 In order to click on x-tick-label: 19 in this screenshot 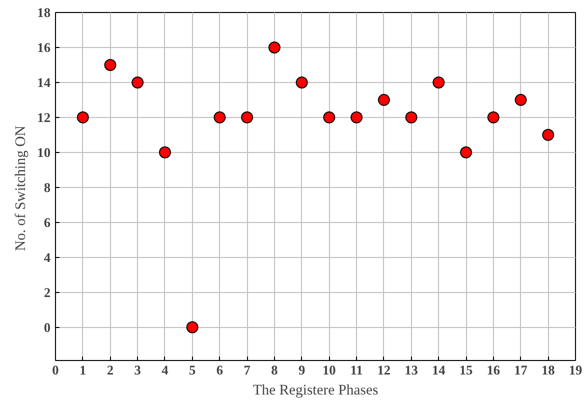, I will do `click(575, 370)`.